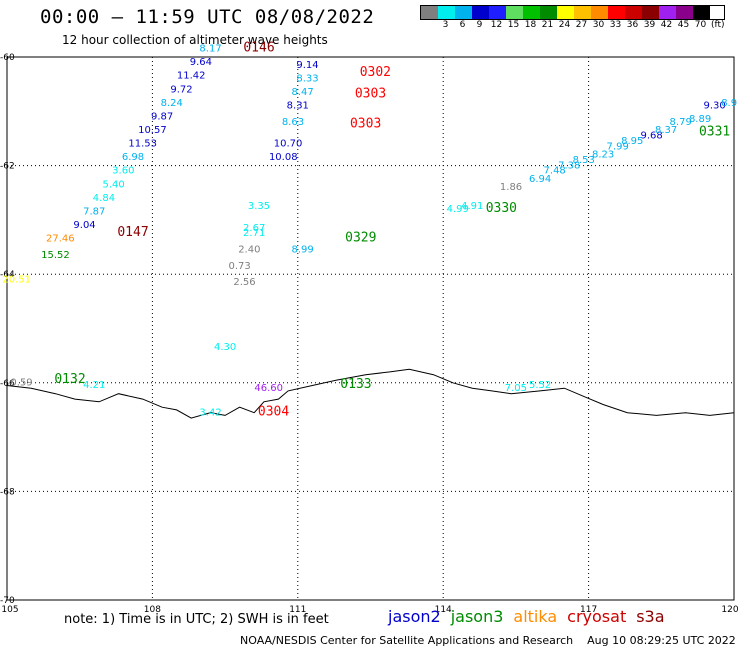  Describe the element at coordinates (249, 249) in the screenshot. I see `wave-height-value: 2.40` at that location.